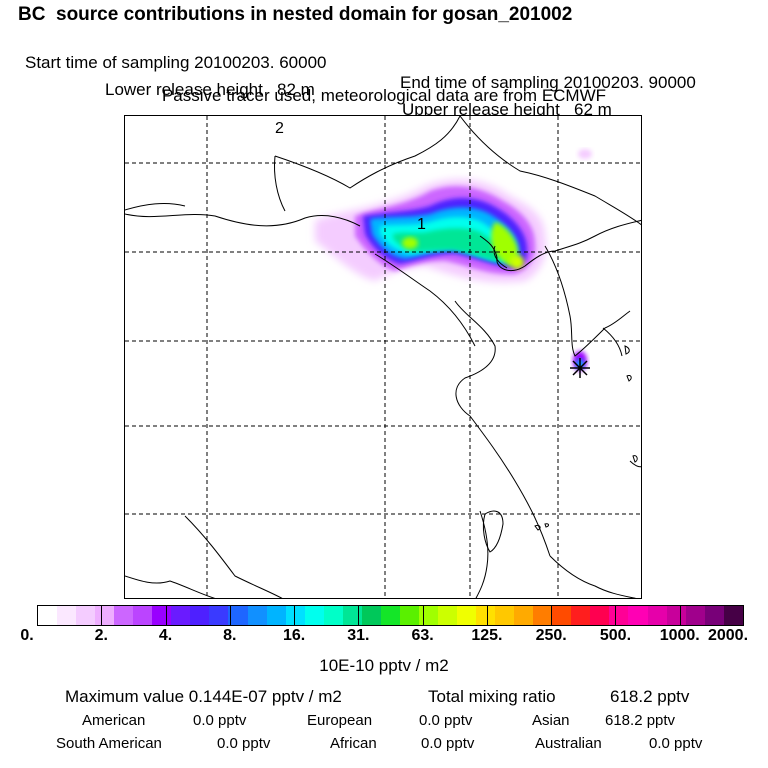 Image resolution: width=768 pixels, height=768 pixels. Describe the element at coordinates (487, 635) in the screenshot. I see `colorbar-label: 125.` at that location.